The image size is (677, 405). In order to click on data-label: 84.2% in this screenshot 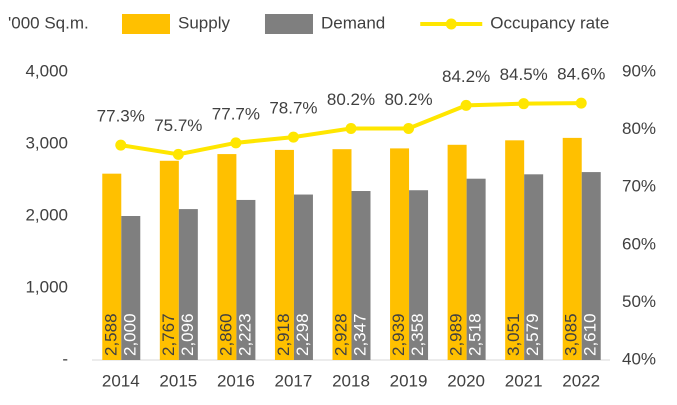, I will do `click(466, 76)`.